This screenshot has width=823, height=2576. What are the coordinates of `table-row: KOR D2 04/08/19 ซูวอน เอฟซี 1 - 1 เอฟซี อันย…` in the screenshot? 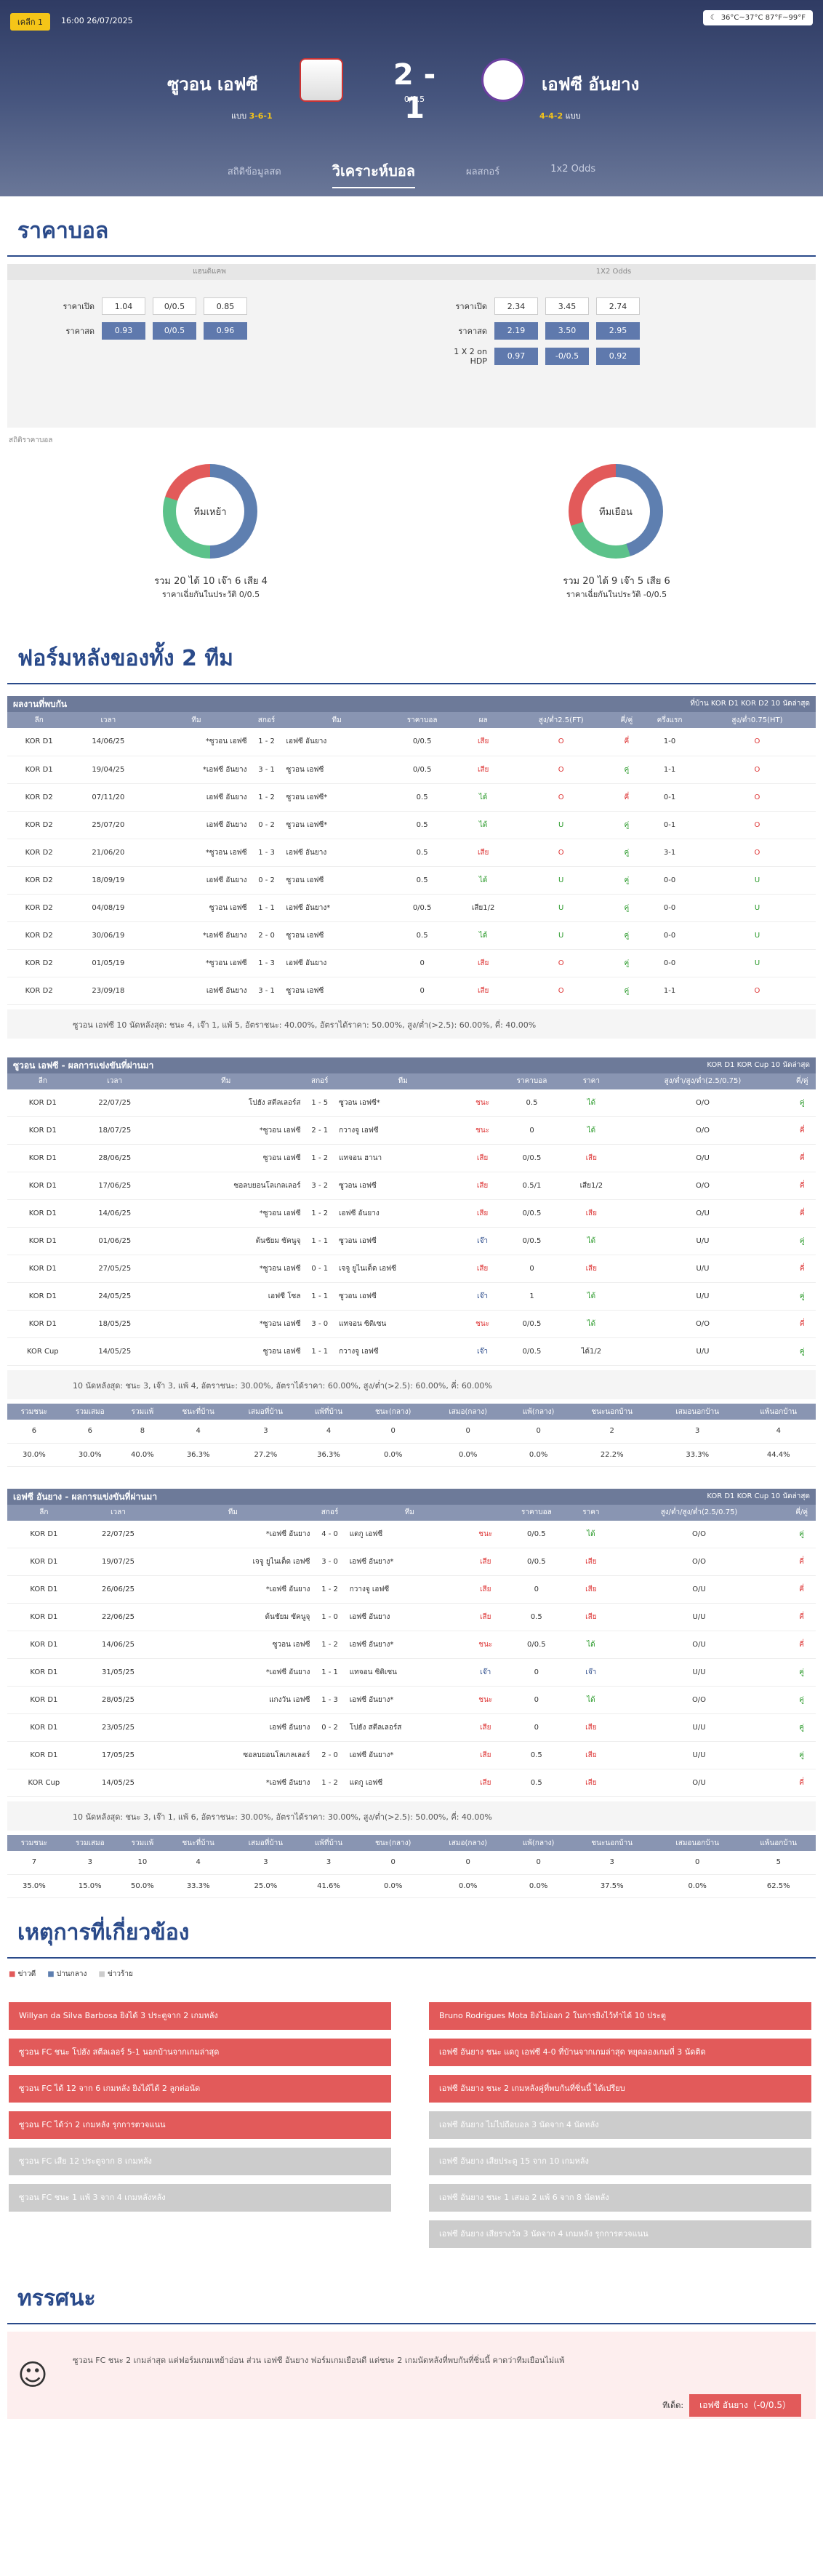 It's located at (411, 908).